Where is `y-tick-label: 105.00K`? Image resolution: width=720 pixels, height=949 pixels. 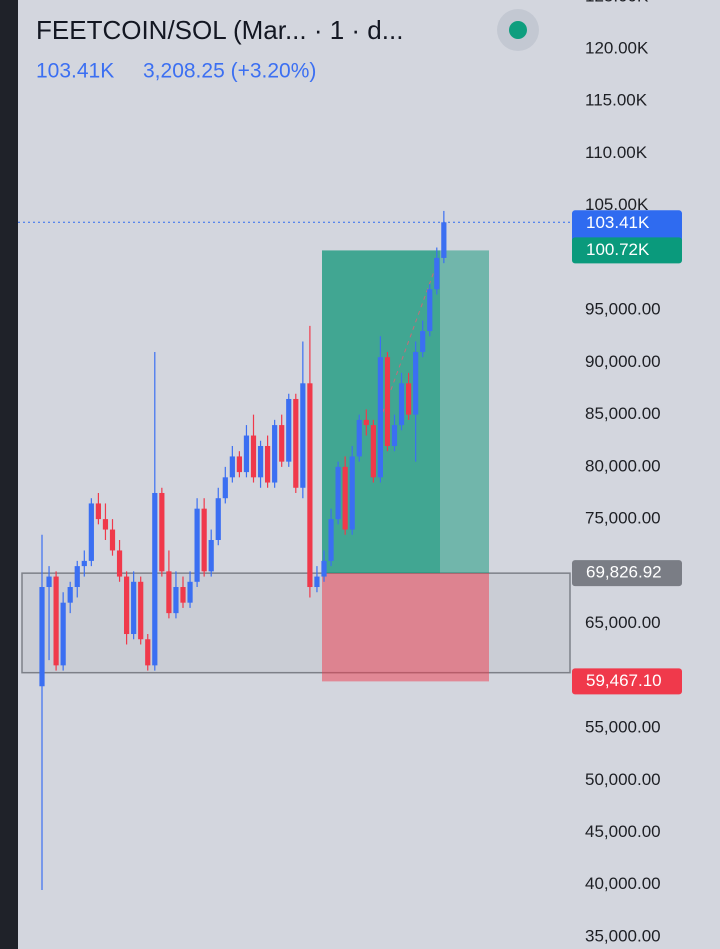
y-tick-label: 105.00K is located at coordinates (617, 204).